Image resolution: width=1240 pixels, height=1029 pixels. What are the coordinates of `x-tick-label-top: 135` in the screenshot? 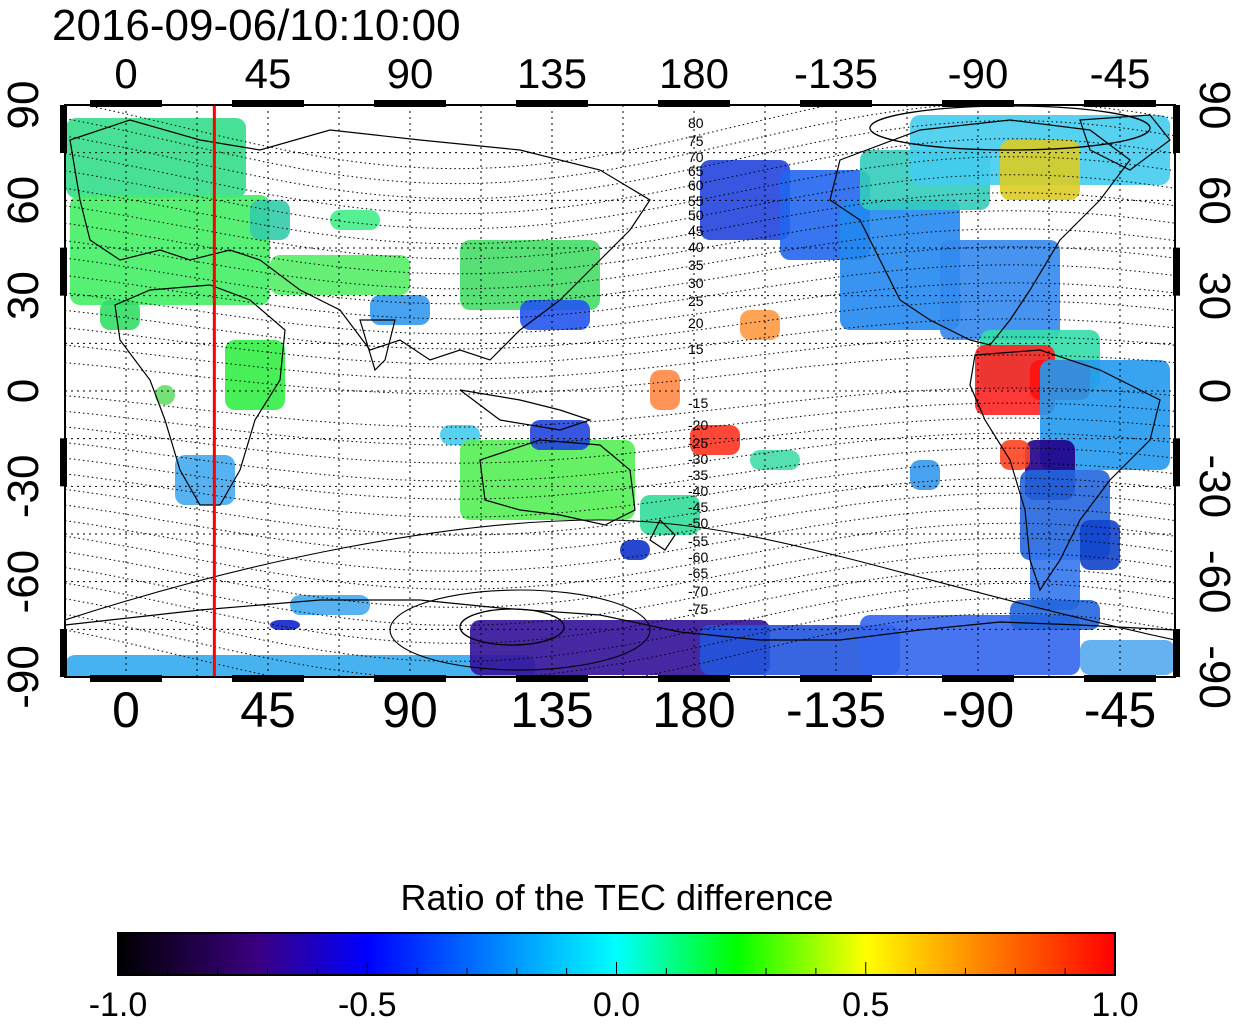 It's located at (552, 73).